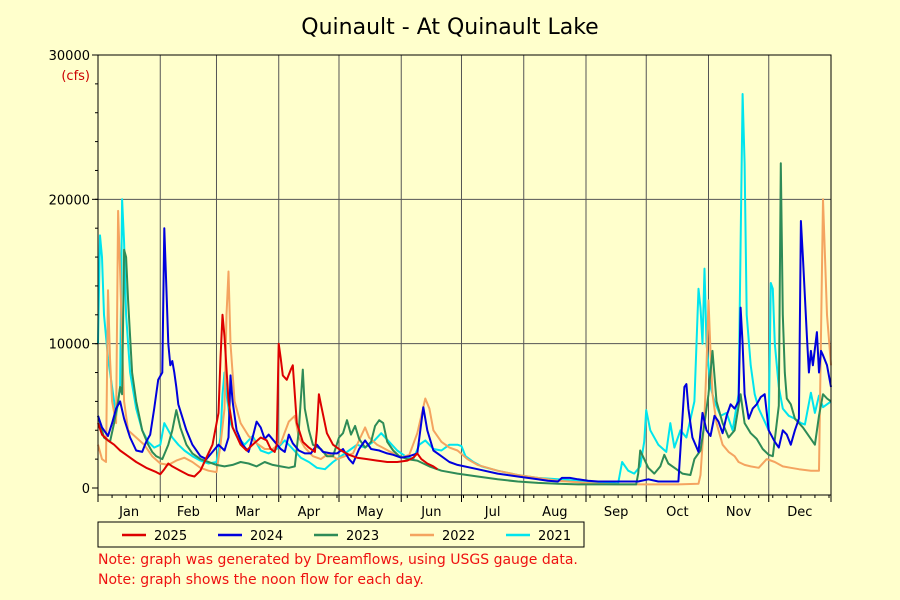 This screenshot has height=600, width=900. I want to click on legend-label: 2025, so click(170, 536).